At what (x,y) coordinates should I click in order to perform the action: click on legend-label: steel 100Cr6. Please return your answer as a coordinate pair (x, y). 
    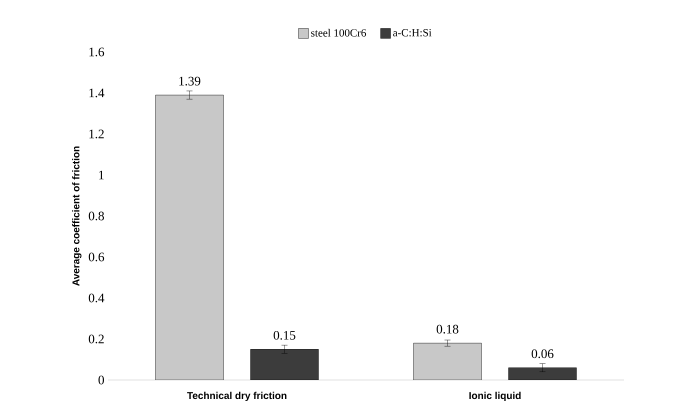
    Looking at the image, I should click on (338, 32).